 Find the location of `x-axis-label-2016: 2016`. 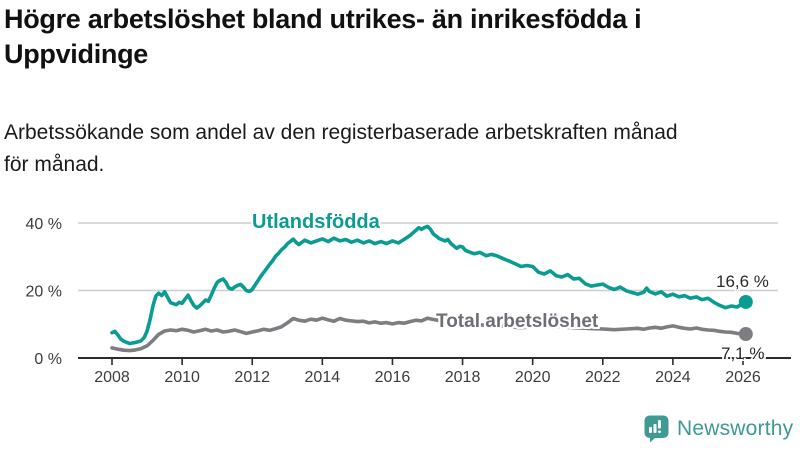

x-axis-label-2016: 2016 is located at coordinates (393, 377).